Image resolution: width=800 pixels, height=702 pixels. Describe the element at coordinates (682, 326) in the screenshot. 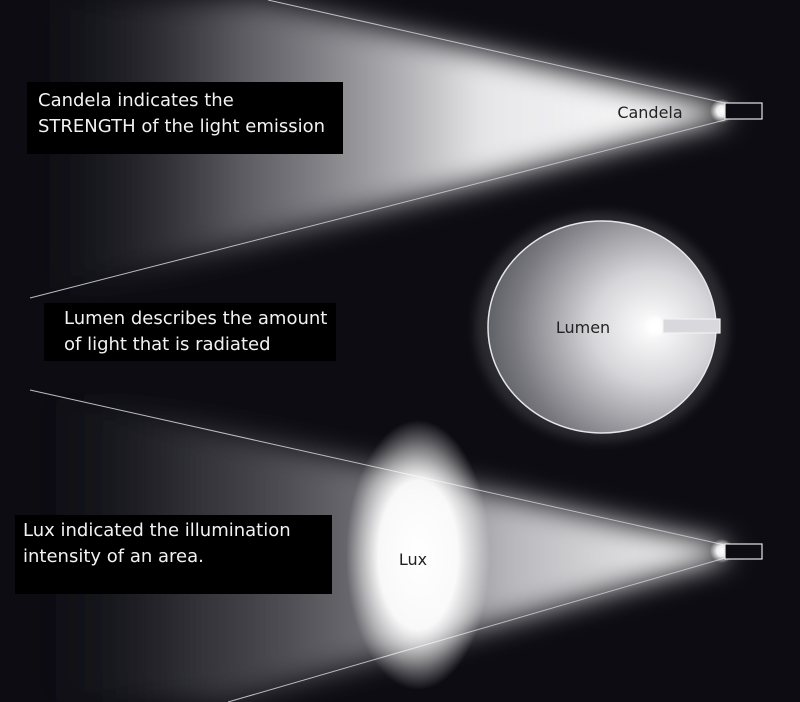

I see `lumen-light-source-icon` at that location.